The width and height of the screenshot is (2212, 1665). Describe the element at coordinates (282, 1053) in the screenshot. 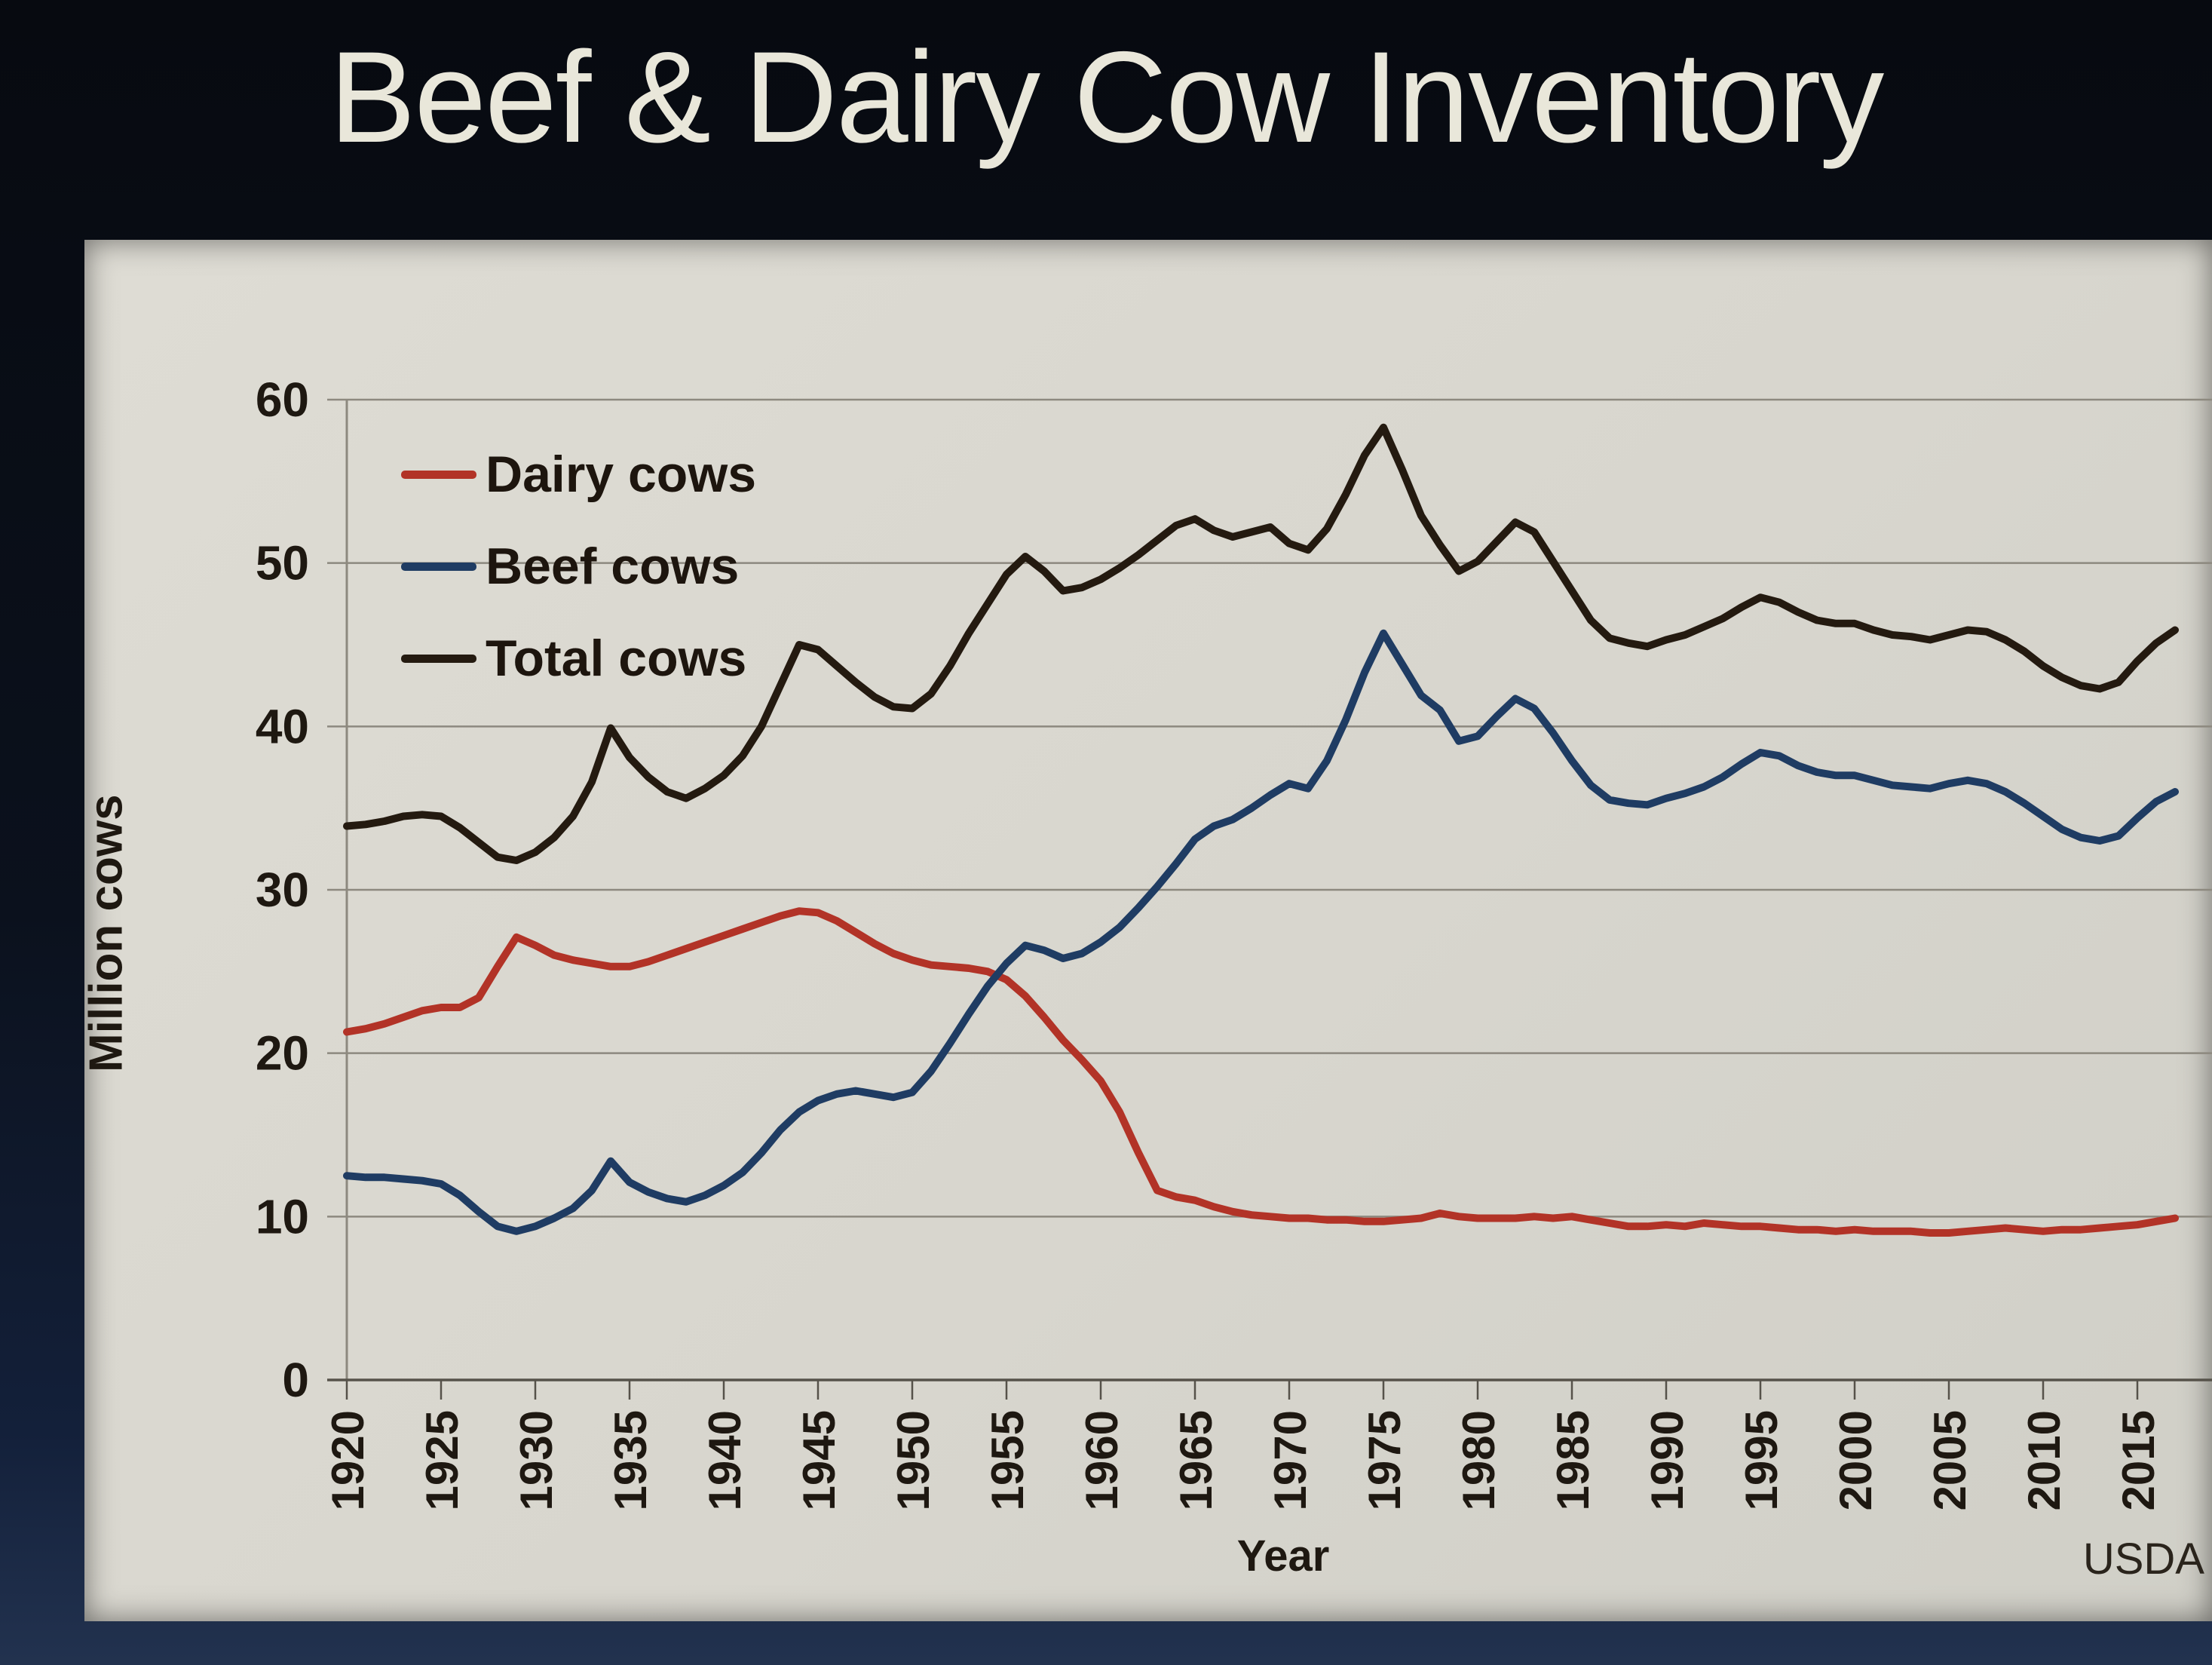

I see `y-tick-label-20: 20` at that location.